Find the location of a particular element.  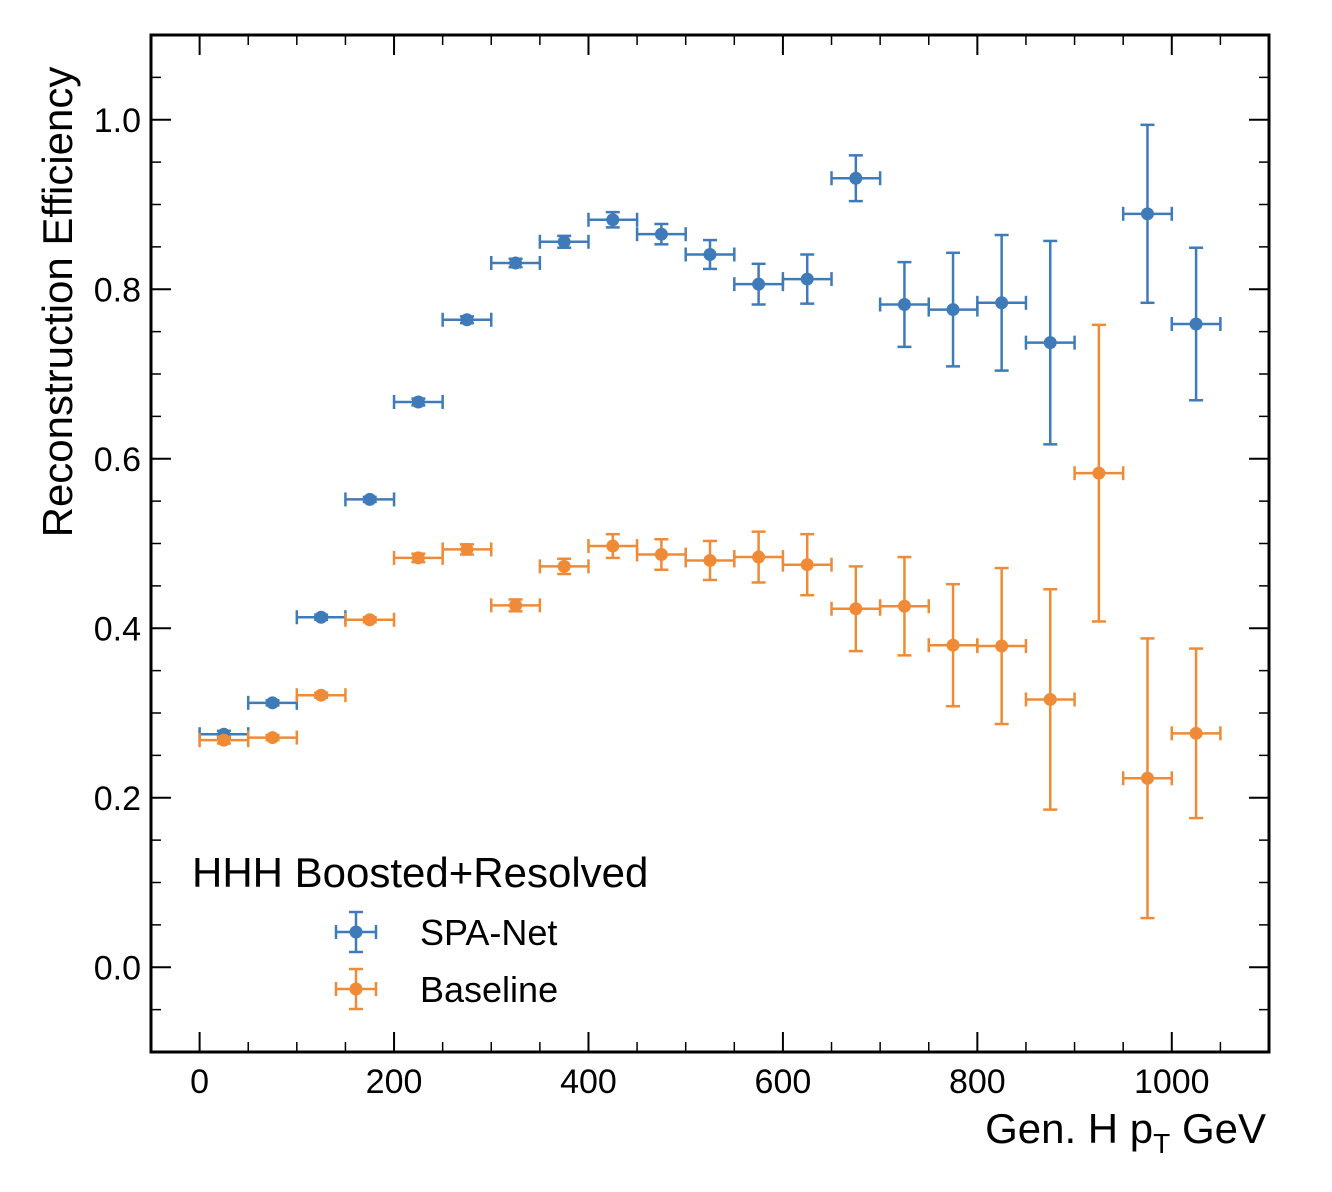

y-tick-label: 1.0 is located at coordinates (117, 121).